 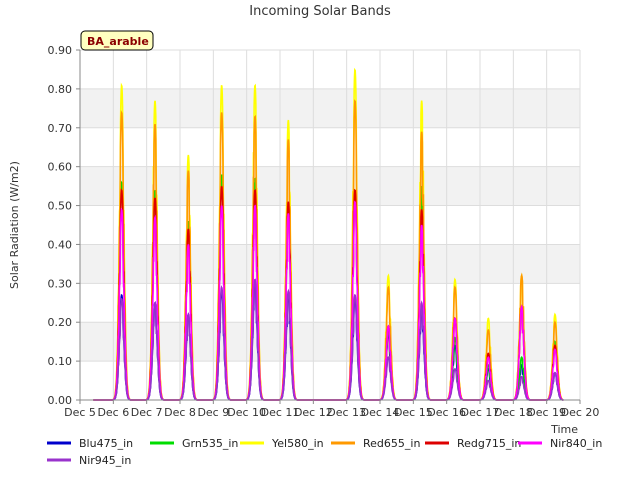 I want to click on legend-item-nir945_in: Nir945_in, so click(x=89, y=460).